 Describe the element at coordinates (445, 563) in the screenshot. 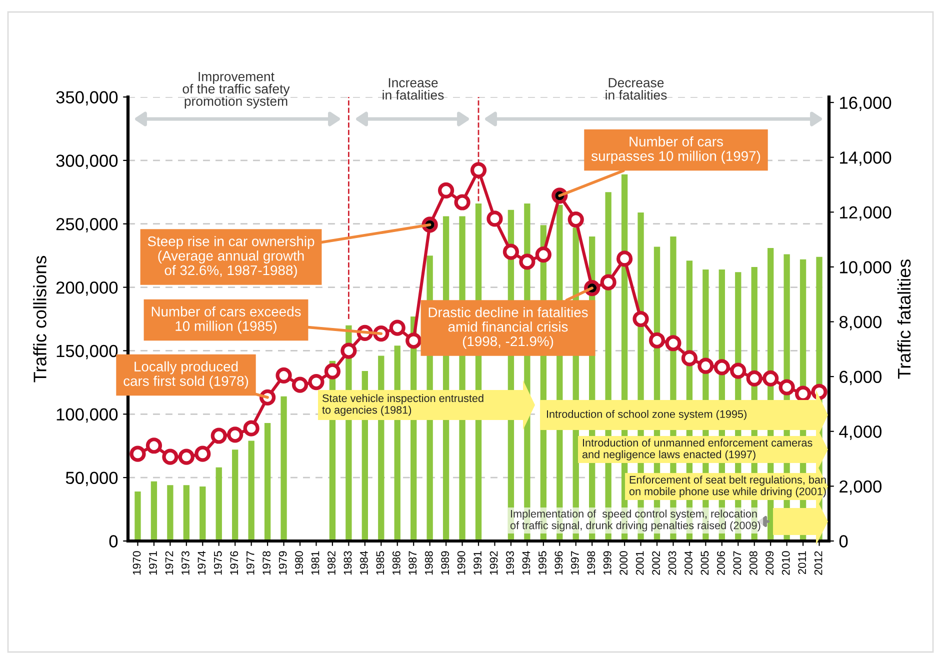

I see `x-tick-label: 1989` at that location.